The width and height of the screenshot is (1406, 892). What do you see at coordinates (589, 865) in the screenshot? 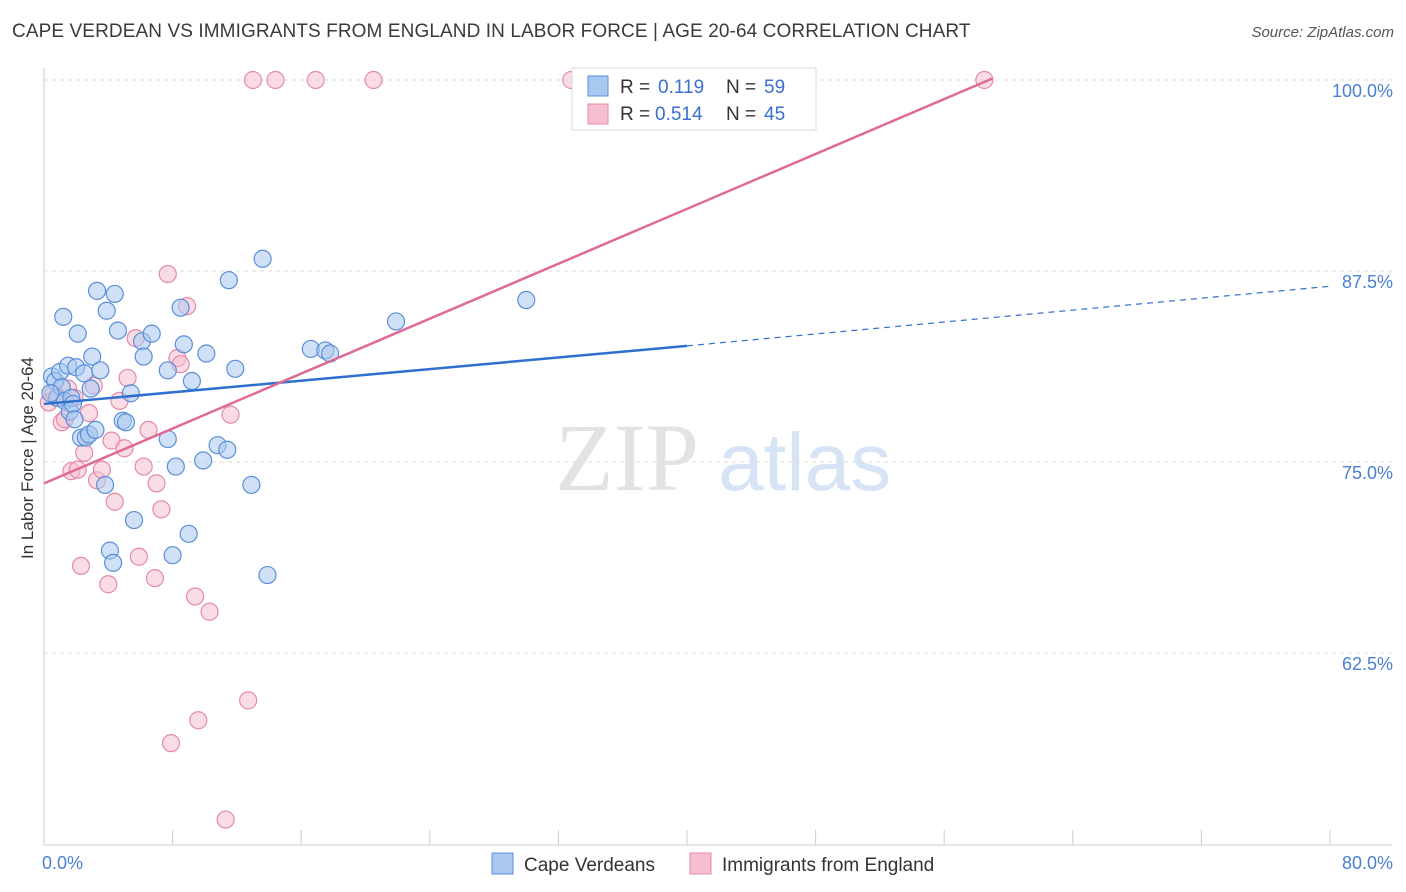
I see `bottom-legend-label-cape-verdeans: Cape Verdeans` at bounding box center [589, 865].